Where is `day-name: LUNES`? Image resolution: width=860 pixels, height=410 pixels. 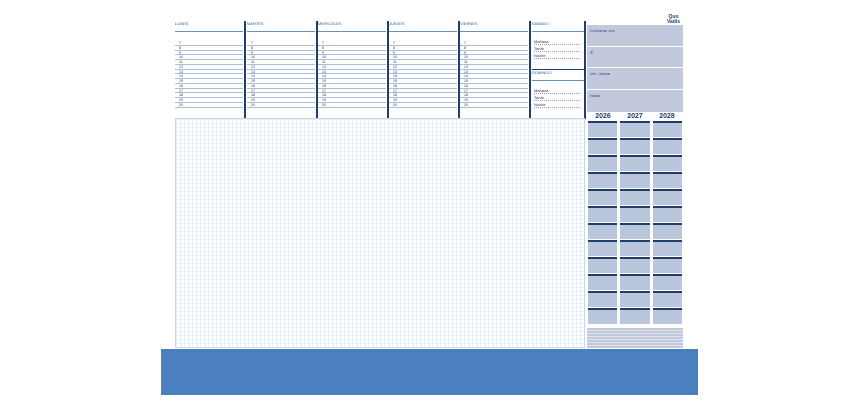
day-name: LUNES is located at coordinates (182, 23).